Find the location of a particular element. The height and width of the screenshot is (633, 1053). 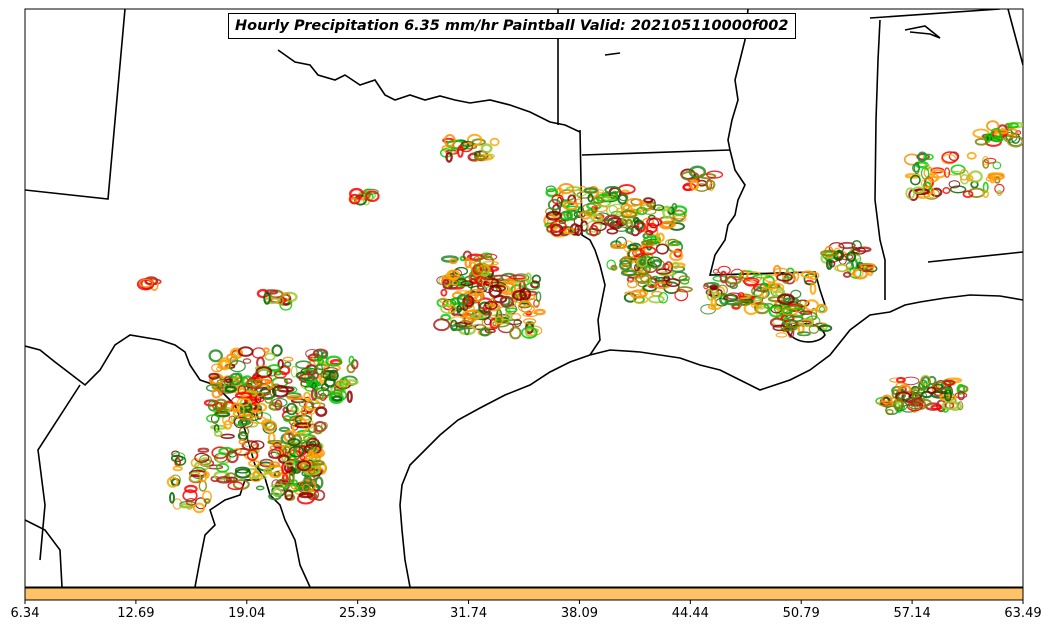

colorbar-tick-label: 38.09 is located at coordinates (579, 613).